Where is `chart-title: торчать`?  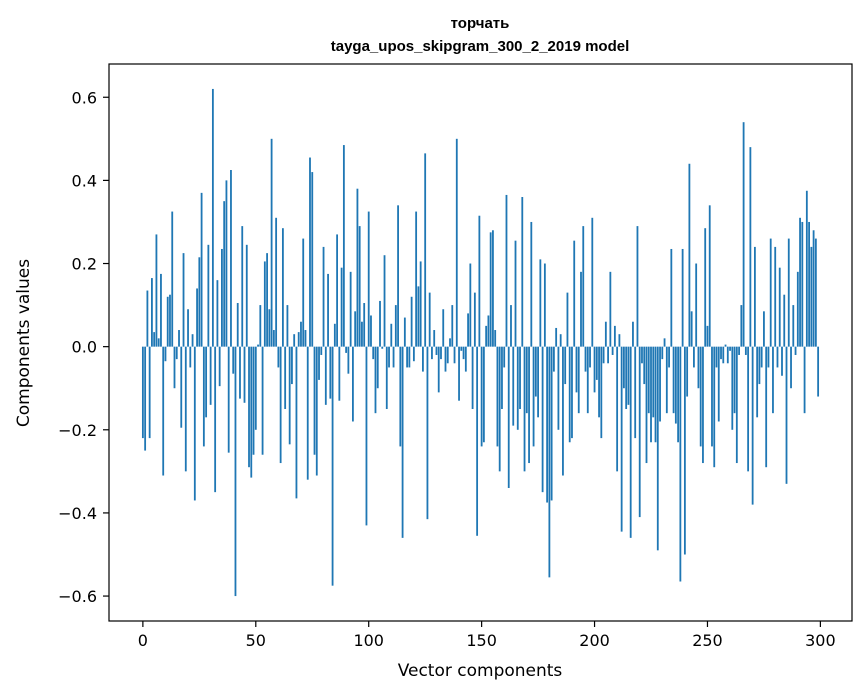
chart-title: торчать is located at coordinates (480, 23).